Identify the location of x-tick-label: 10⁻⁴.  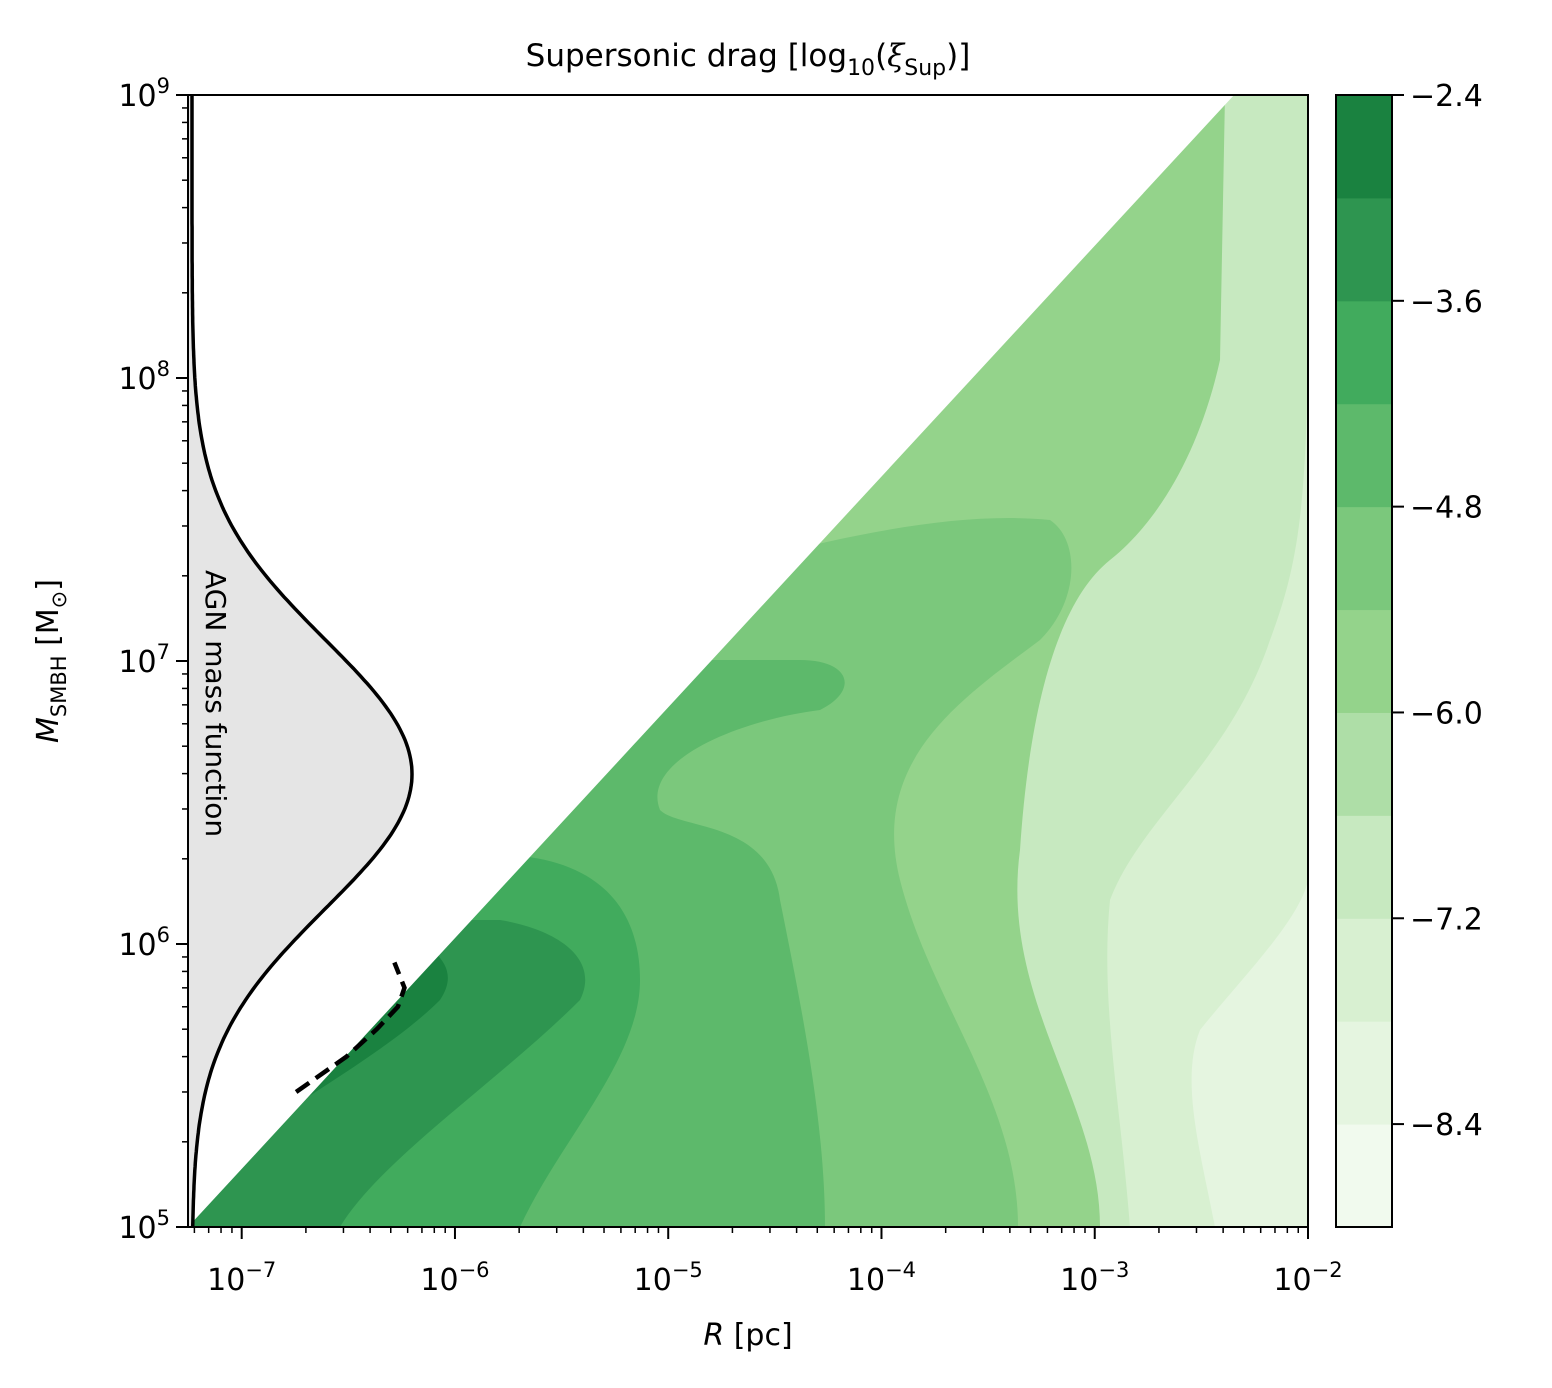
(881, 1278).